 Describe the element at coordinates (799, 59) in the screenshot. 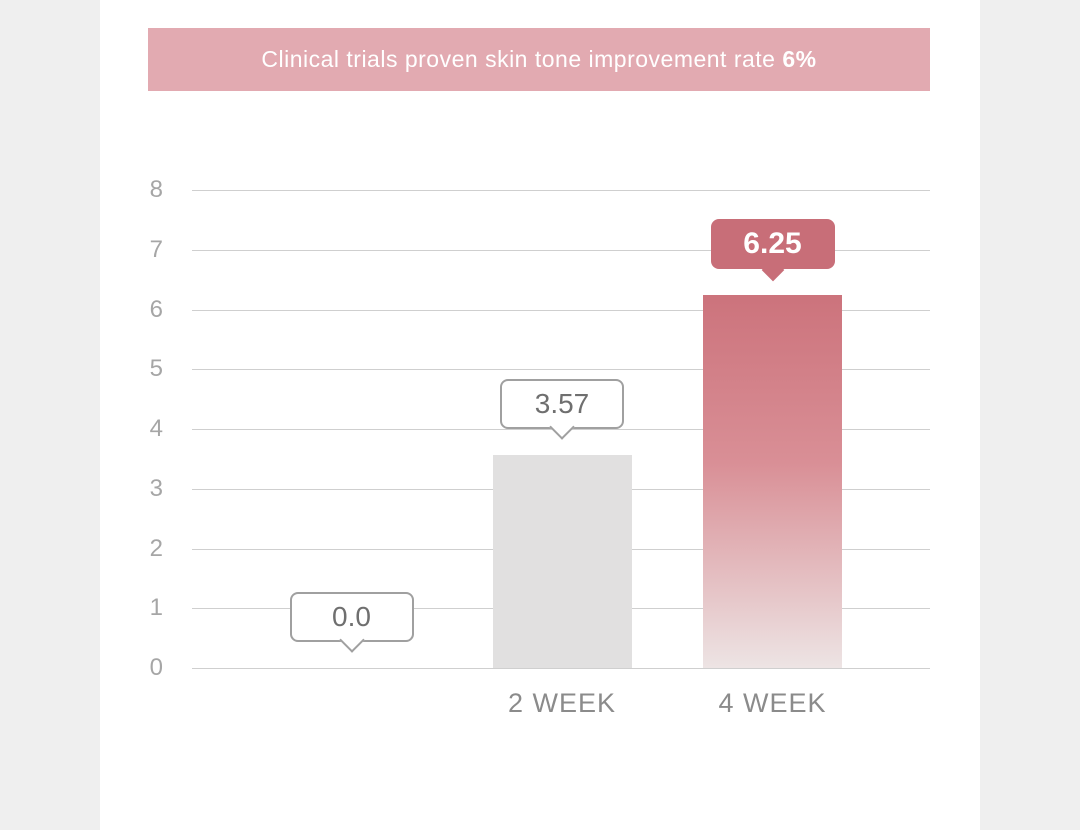

I see `banner-highlight-text: 6%` at that location.